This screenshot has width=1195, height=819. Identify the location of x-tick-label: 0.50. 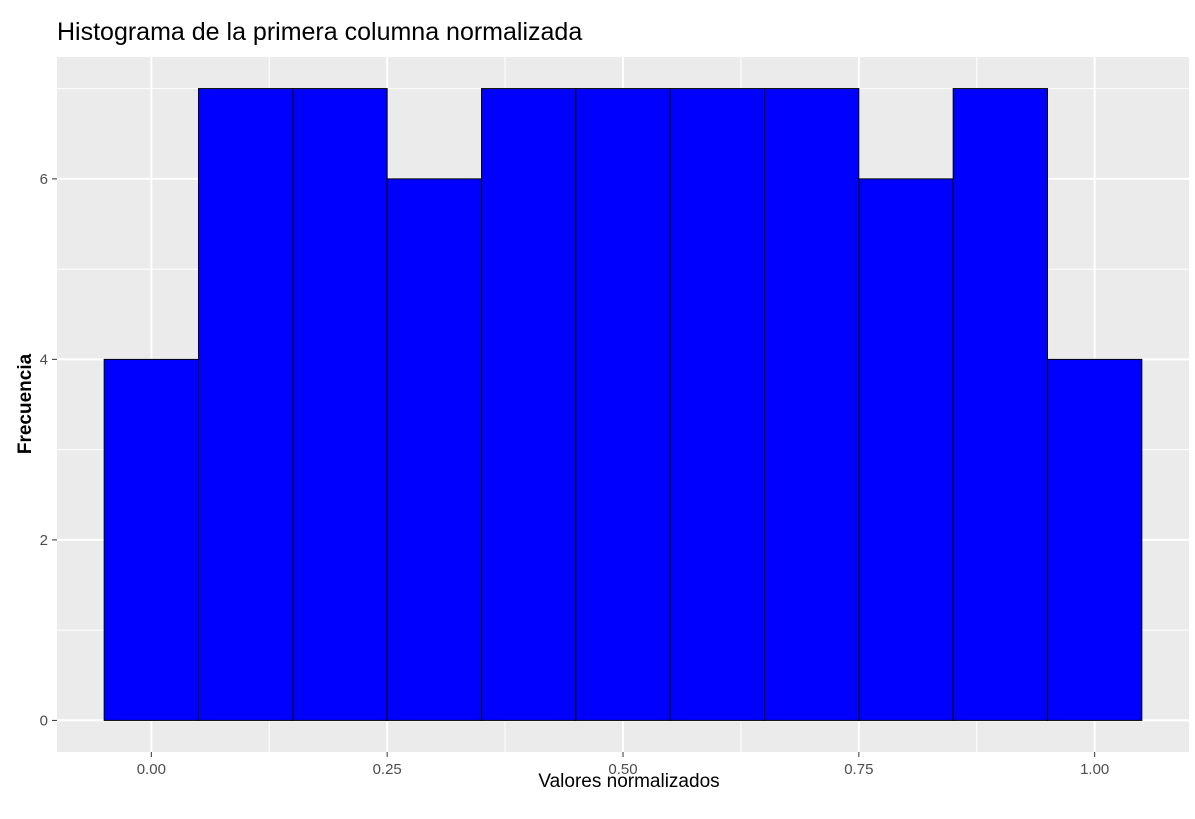
(622, 769).